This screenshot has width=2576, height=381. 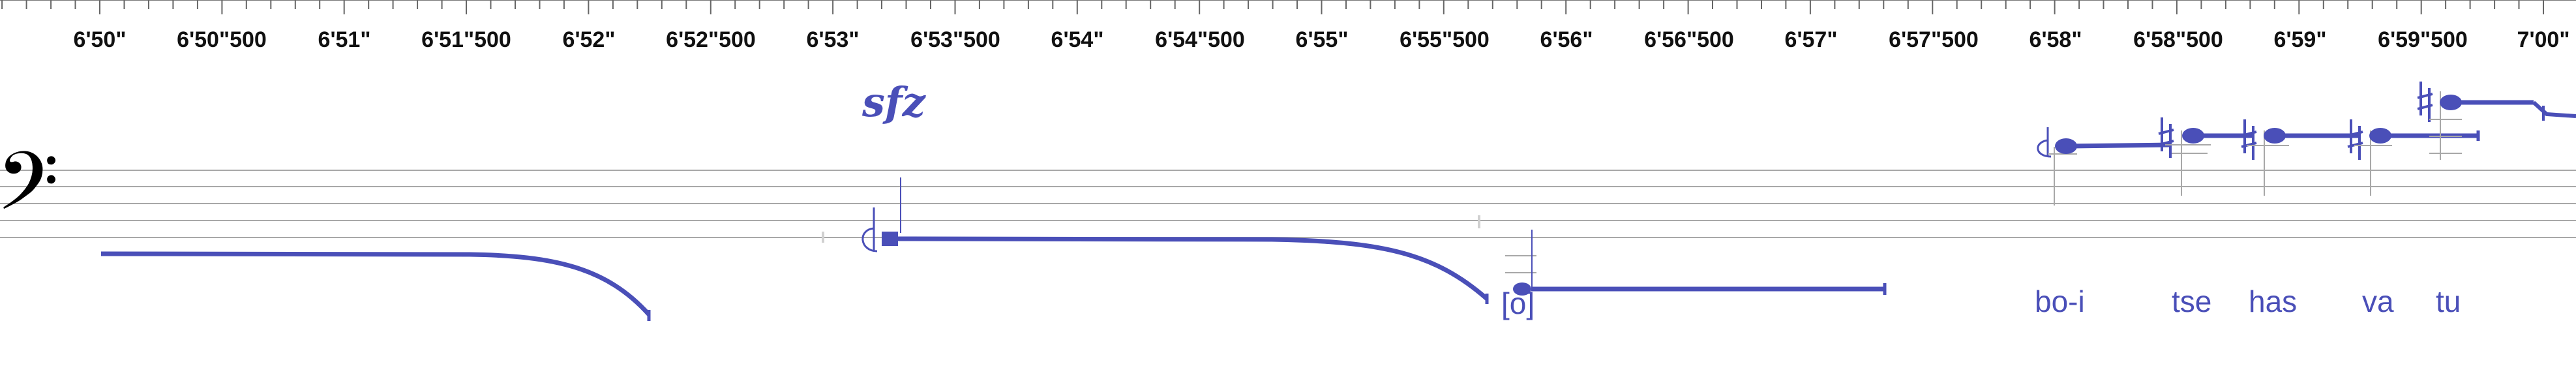 I want to click on tick-label-8: 6'54", so click(x=1077, y=39).